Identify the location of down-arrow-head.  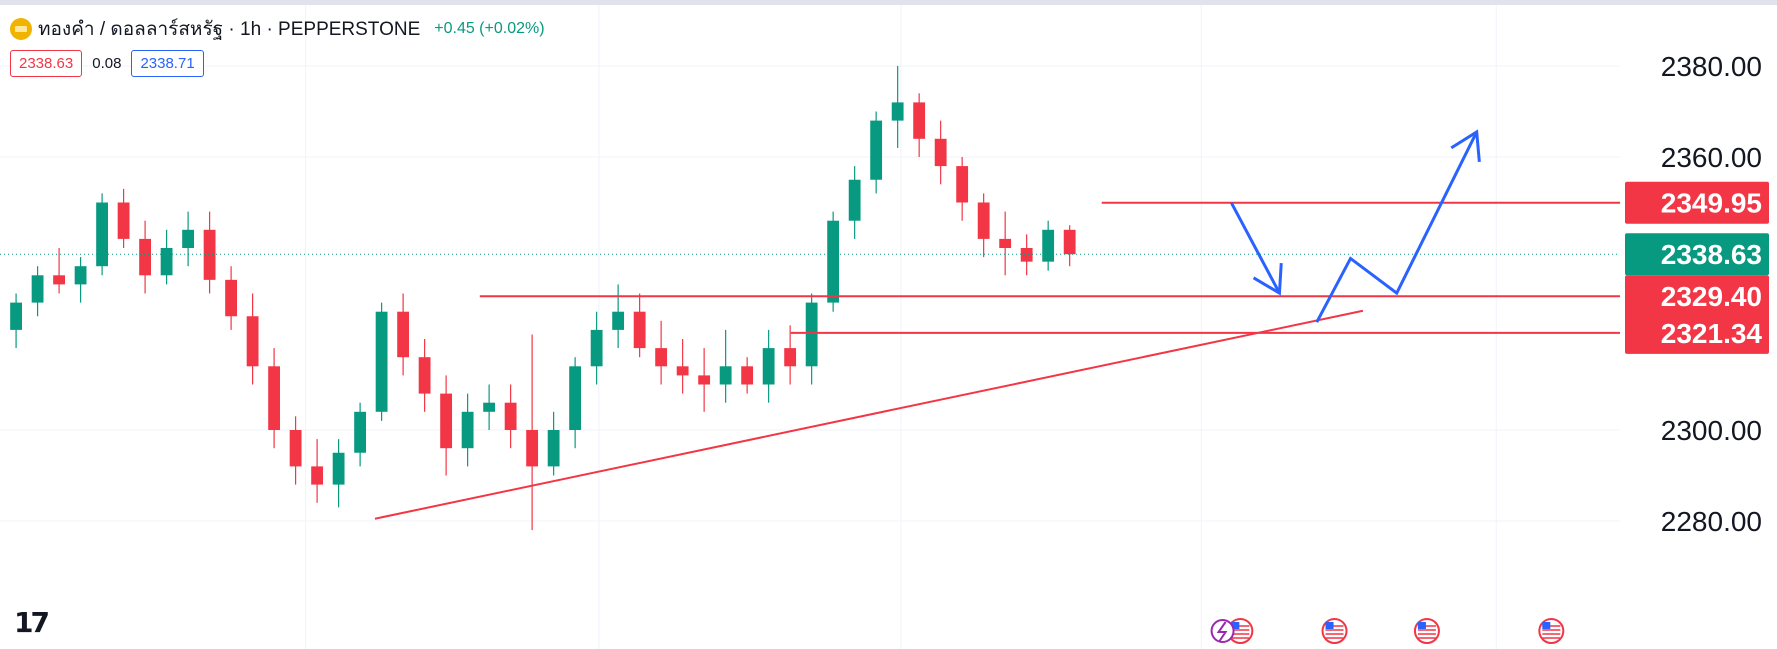
(1267, 279).